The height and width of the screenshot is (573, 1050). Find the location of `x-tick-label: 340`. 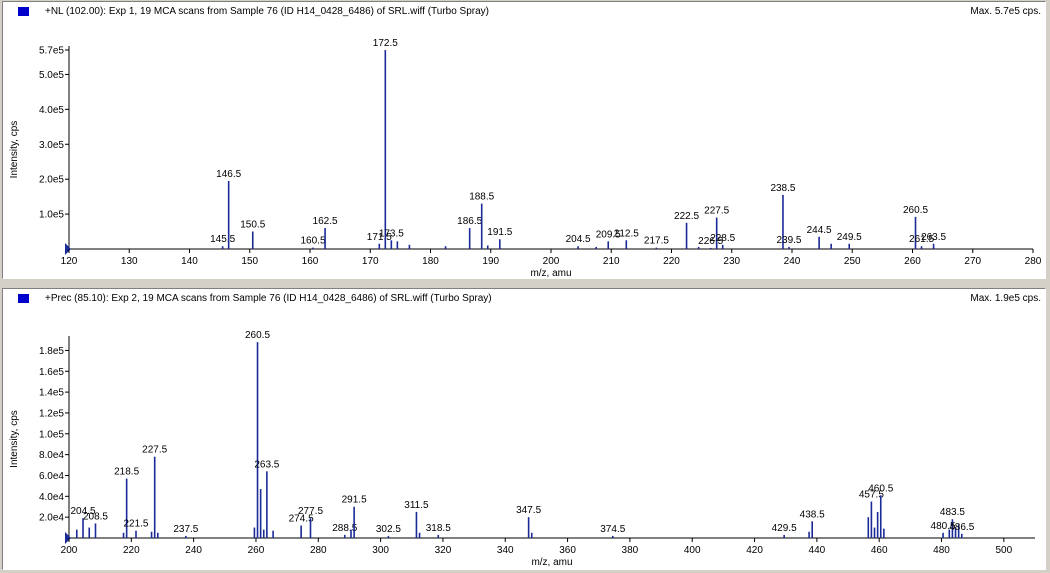

x-tick-label: 340 is located at coordinates (505, 550).